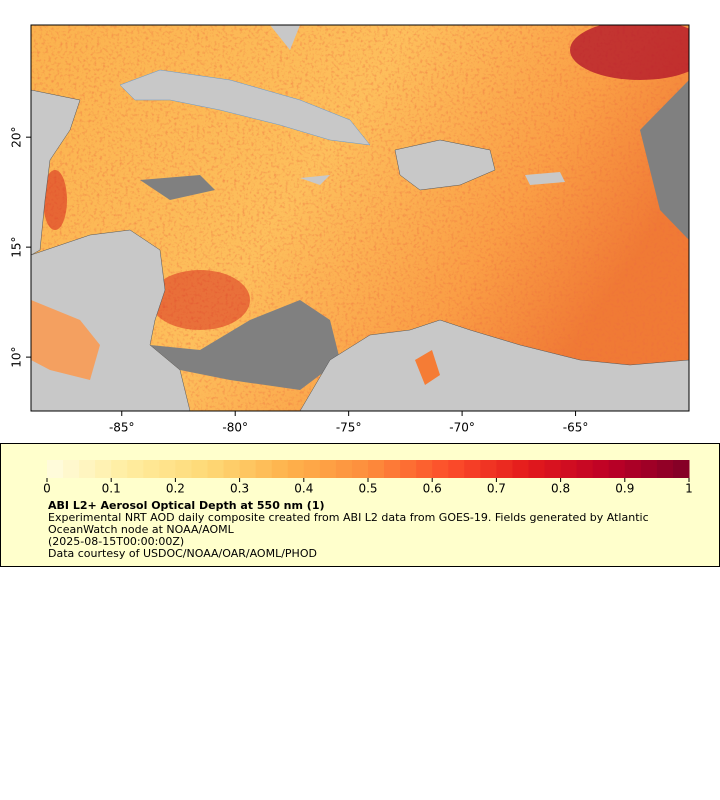 This screenshot has height=800, width=720. Describe the element at coordinates (494, 365) in the screenshot. I see `land-south-america` at that location.